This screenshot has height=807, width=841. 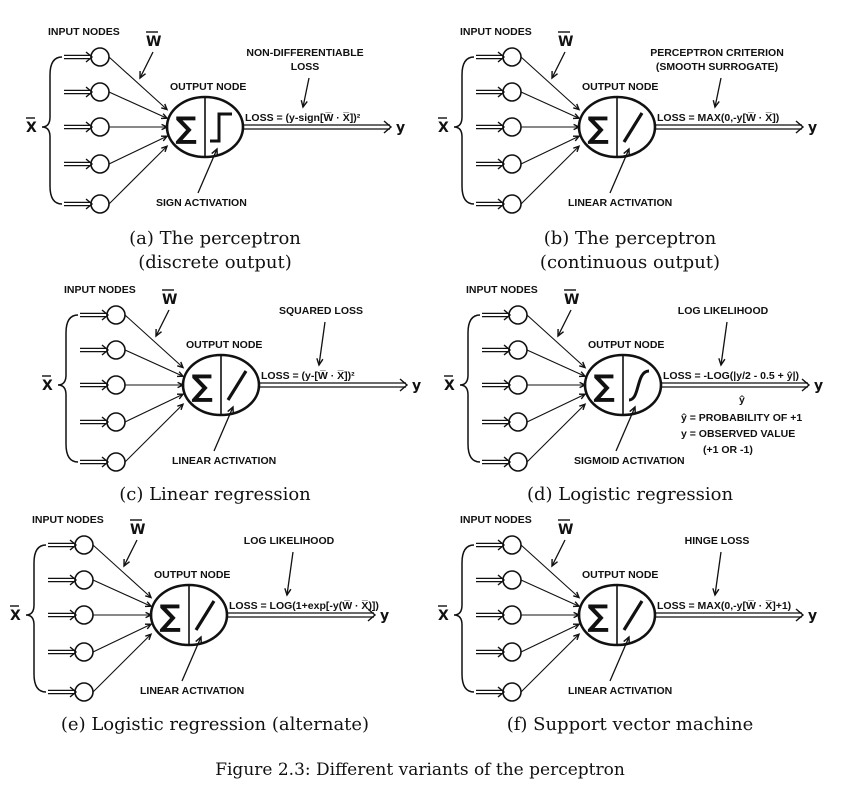 What do you see at coordinates (201, 203) in the screenshot?
I see `activation-label: SIGN ACTIVATION` at bounding box center [201, 203].